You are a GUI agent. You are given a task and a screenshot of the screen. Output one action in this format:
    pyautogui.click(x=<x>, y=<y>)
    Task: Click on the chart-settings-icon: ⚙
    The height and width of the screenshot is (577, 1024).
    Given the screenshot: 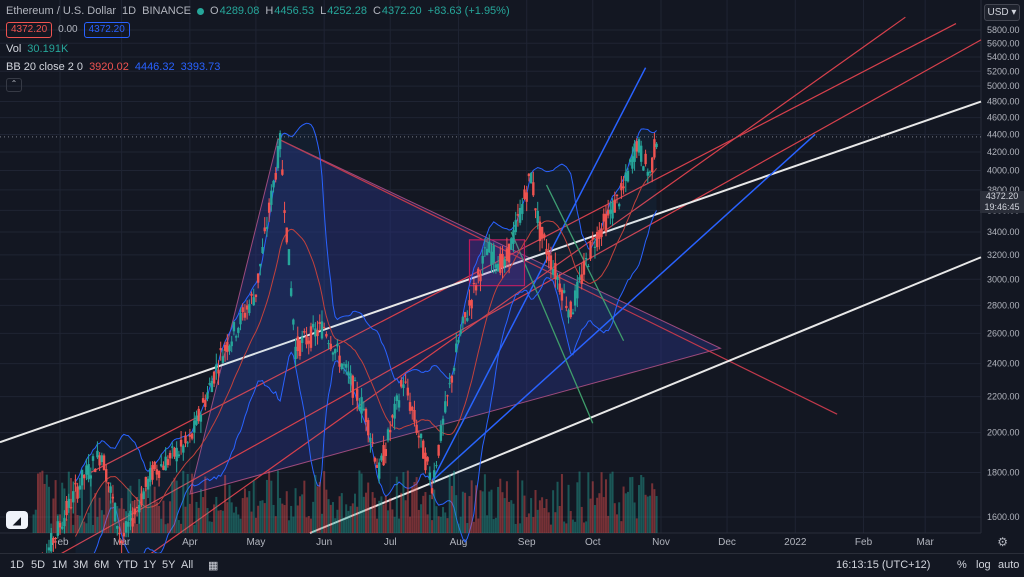 What is the action you would take?
    pyautogui.click(x=1002, y=542)
    